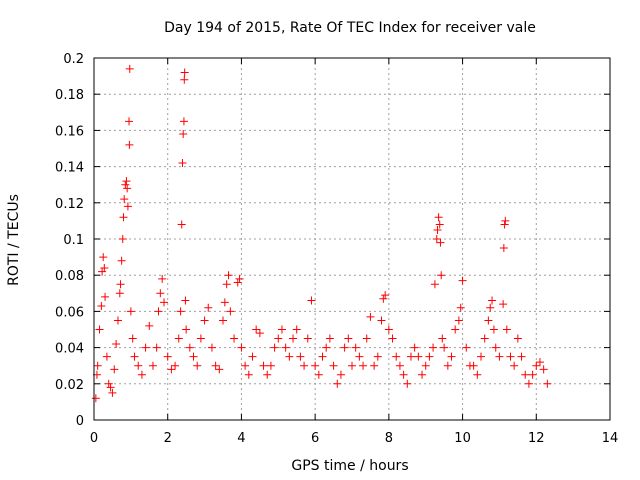  What do you see at coordinates (462, 438) in the screenshot?
I see `x-tick-label: 10` at bounding box center [462, 438].